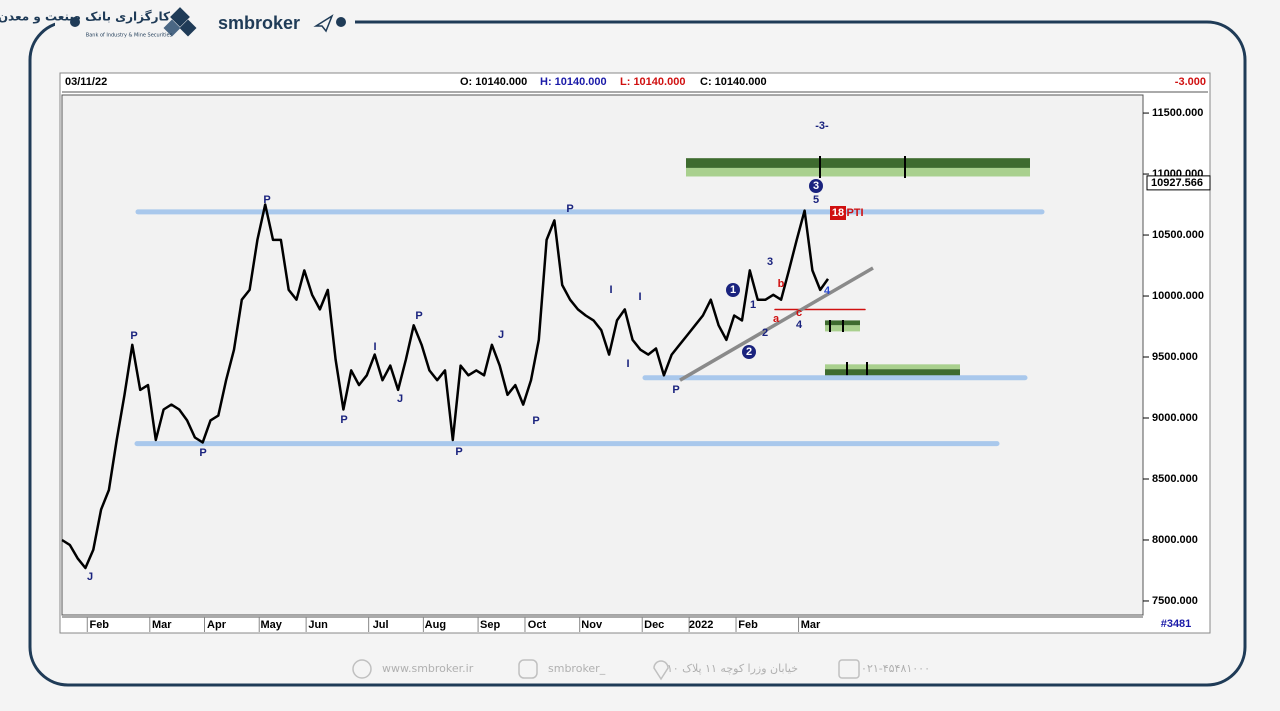 This screenshot has width=1280, height=711. I want to click on header-backdrop, so click(205, 23).